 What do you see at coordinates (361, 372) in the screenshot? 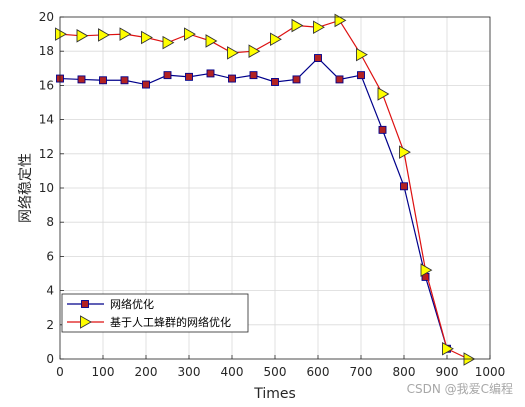
I see `x-tick-label: 700` at bounding box center [361, 372].